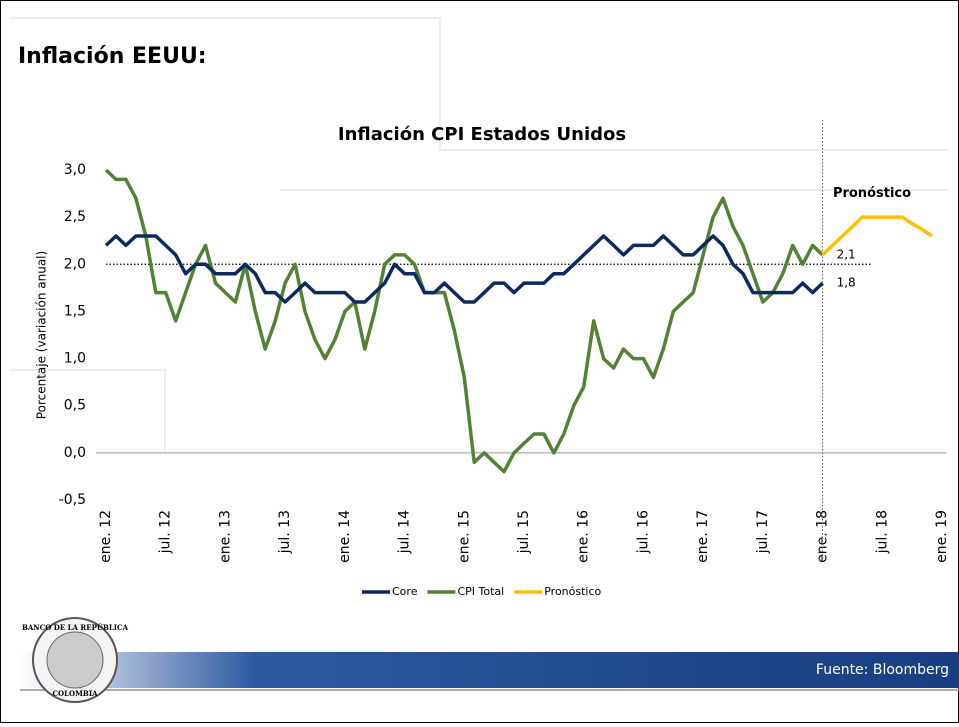 The image size is (959, 727). I want to click on y-tick-label: -0,5, so click(72, 500).